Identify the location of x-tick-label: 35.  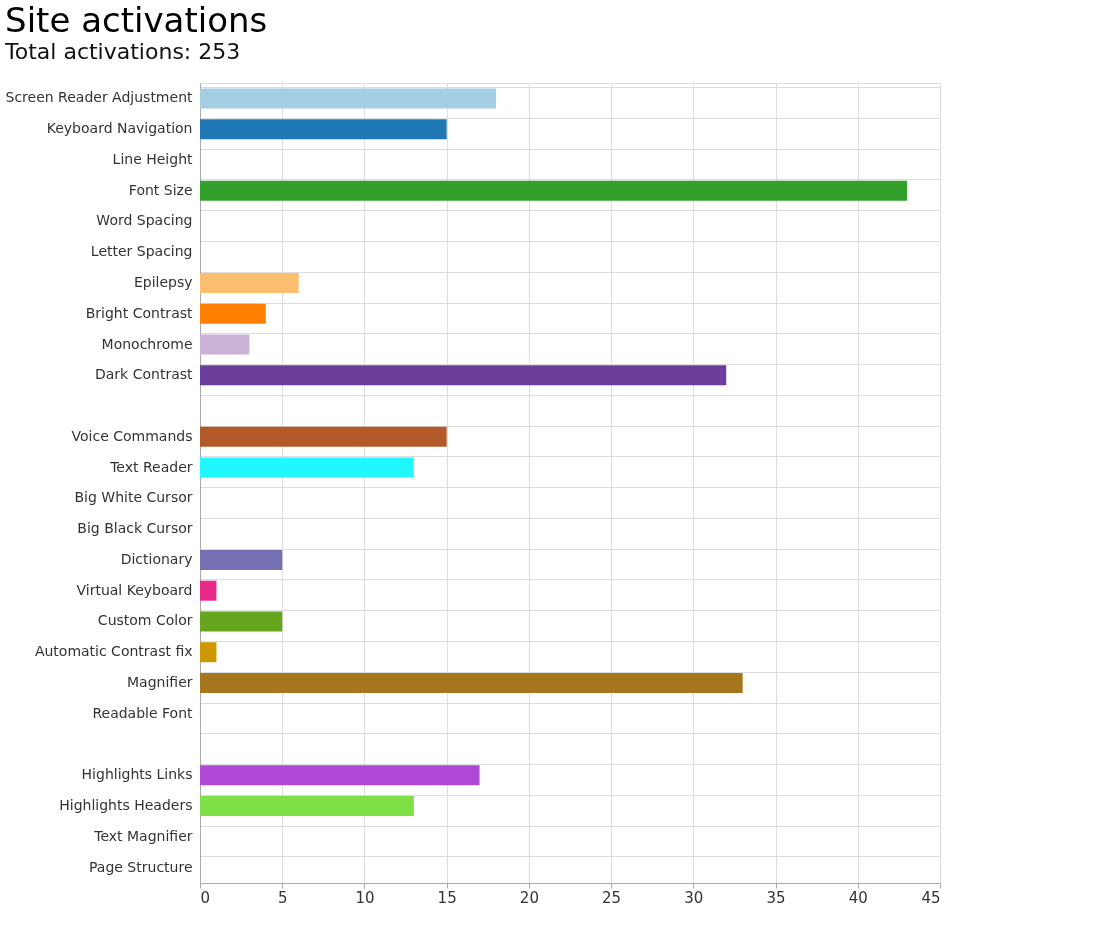
(776, 897).